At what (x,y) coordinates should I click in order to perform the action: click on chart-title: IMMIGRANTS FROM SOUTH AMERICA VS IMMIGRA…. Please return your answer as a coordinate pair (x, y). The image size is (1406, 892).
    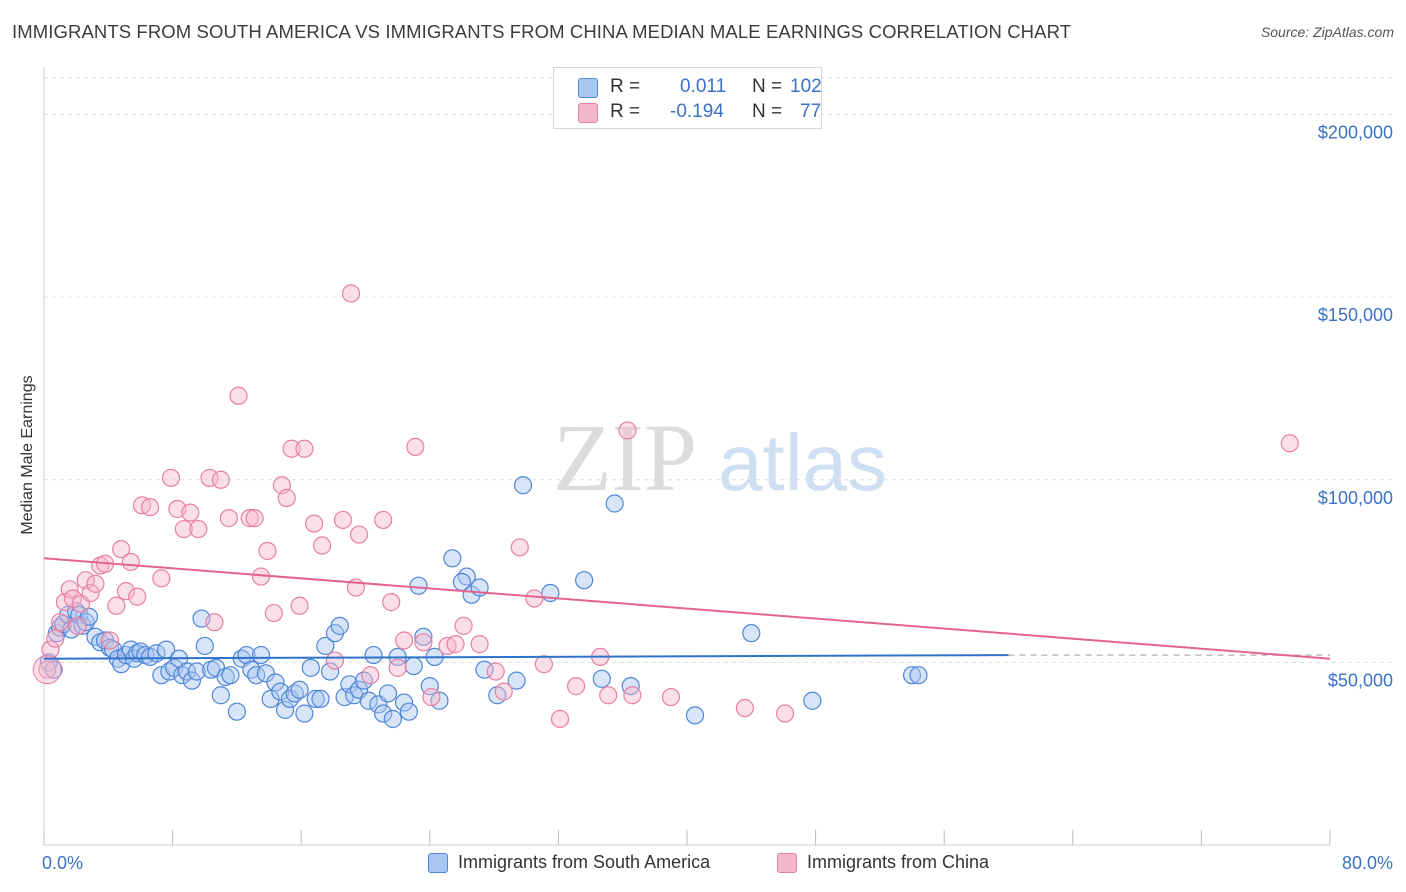
    Looking at the image, I should click on (542, 31).